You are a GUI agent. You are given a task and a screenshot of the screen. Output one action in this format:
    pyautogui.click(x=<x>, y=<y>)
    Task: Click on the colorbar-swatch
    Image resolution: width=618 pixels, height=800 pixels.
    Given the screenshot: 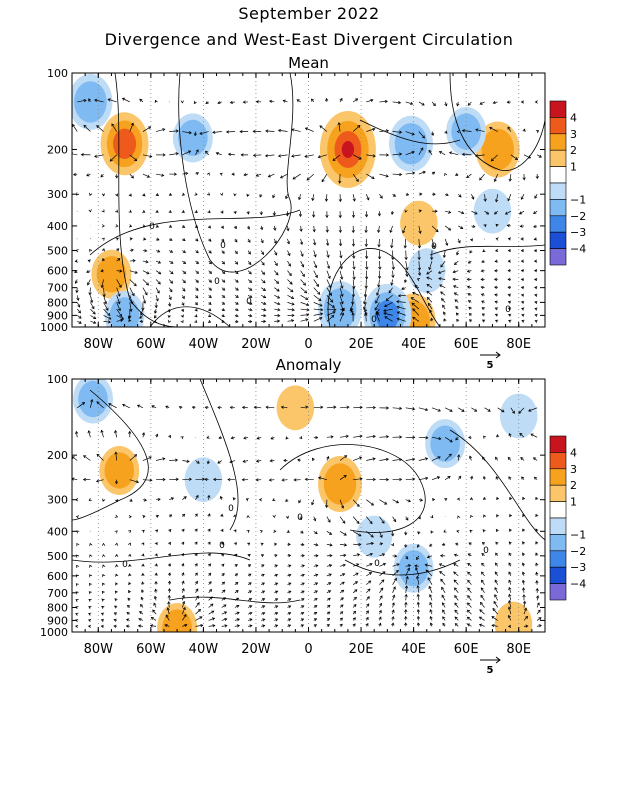 What is the action you would take?
    pyautogui.click(x=558, y=559)
    